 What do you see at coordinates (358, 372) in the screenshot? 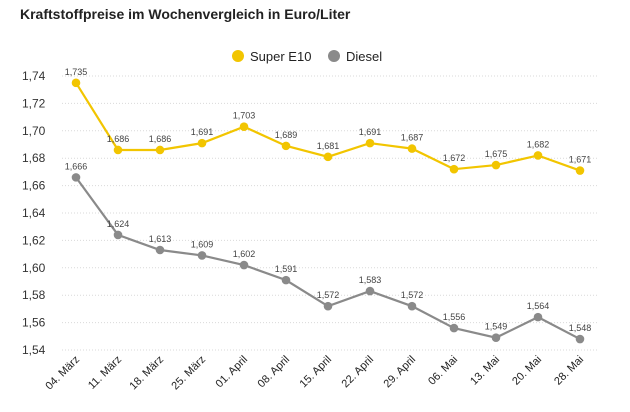
I see `x-tick-label: 22. April` at bounding box center [358, 372].